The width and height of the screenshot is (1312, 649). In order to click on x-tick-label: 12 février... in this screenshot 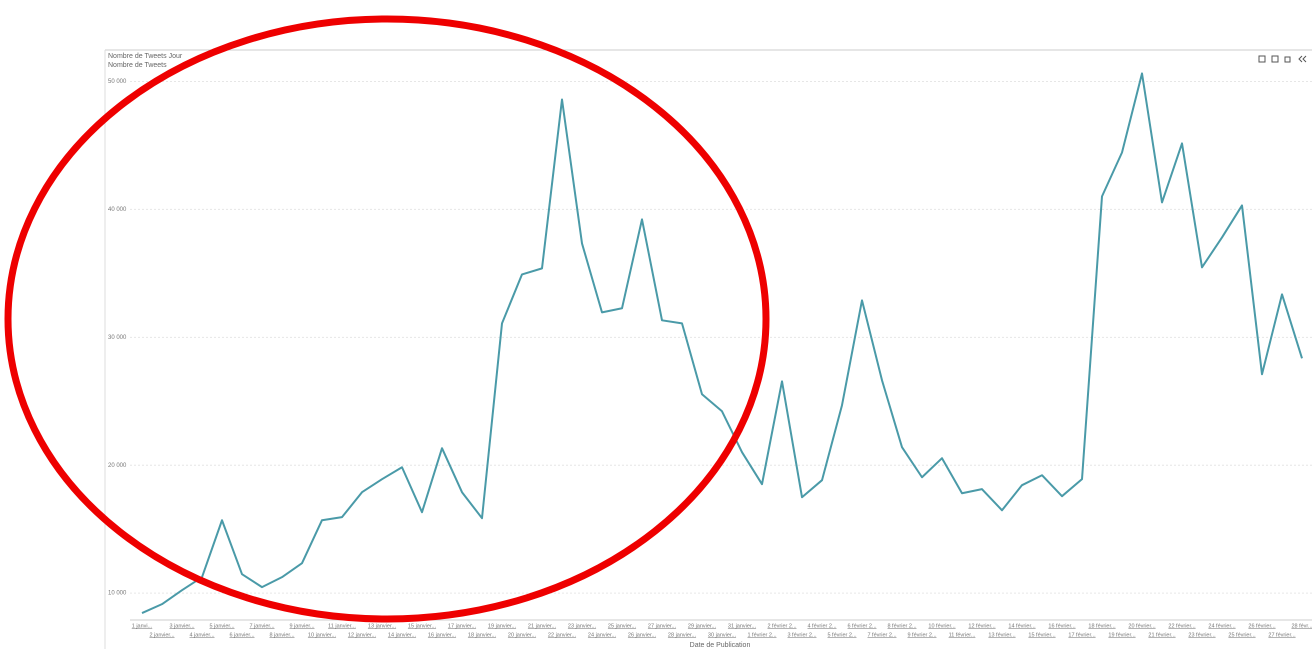, I will do `click(982, 626)`.